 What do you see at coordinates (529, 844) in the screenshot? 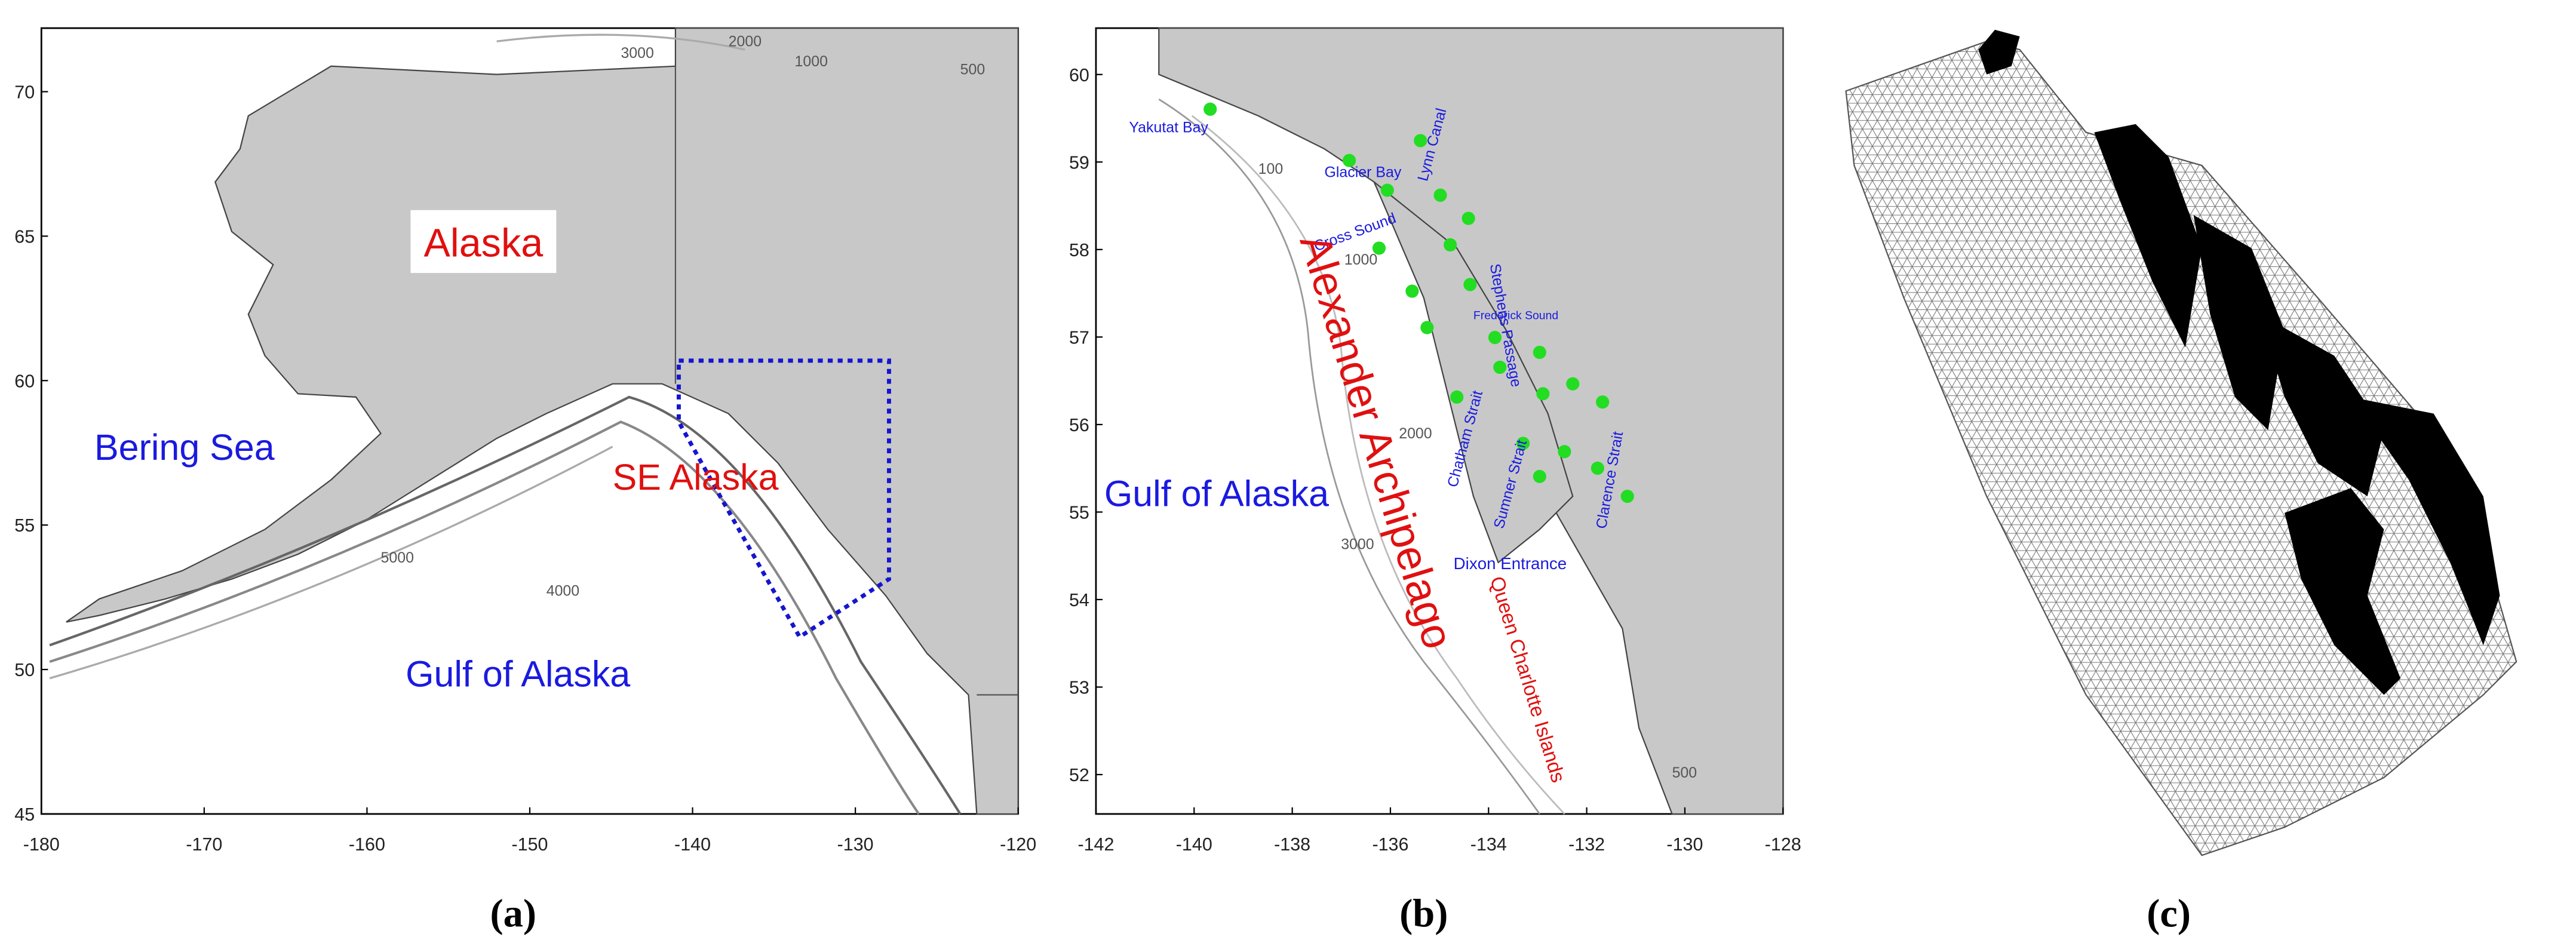
I see `x-tick-label: -150` at bounding box center [529, 844].